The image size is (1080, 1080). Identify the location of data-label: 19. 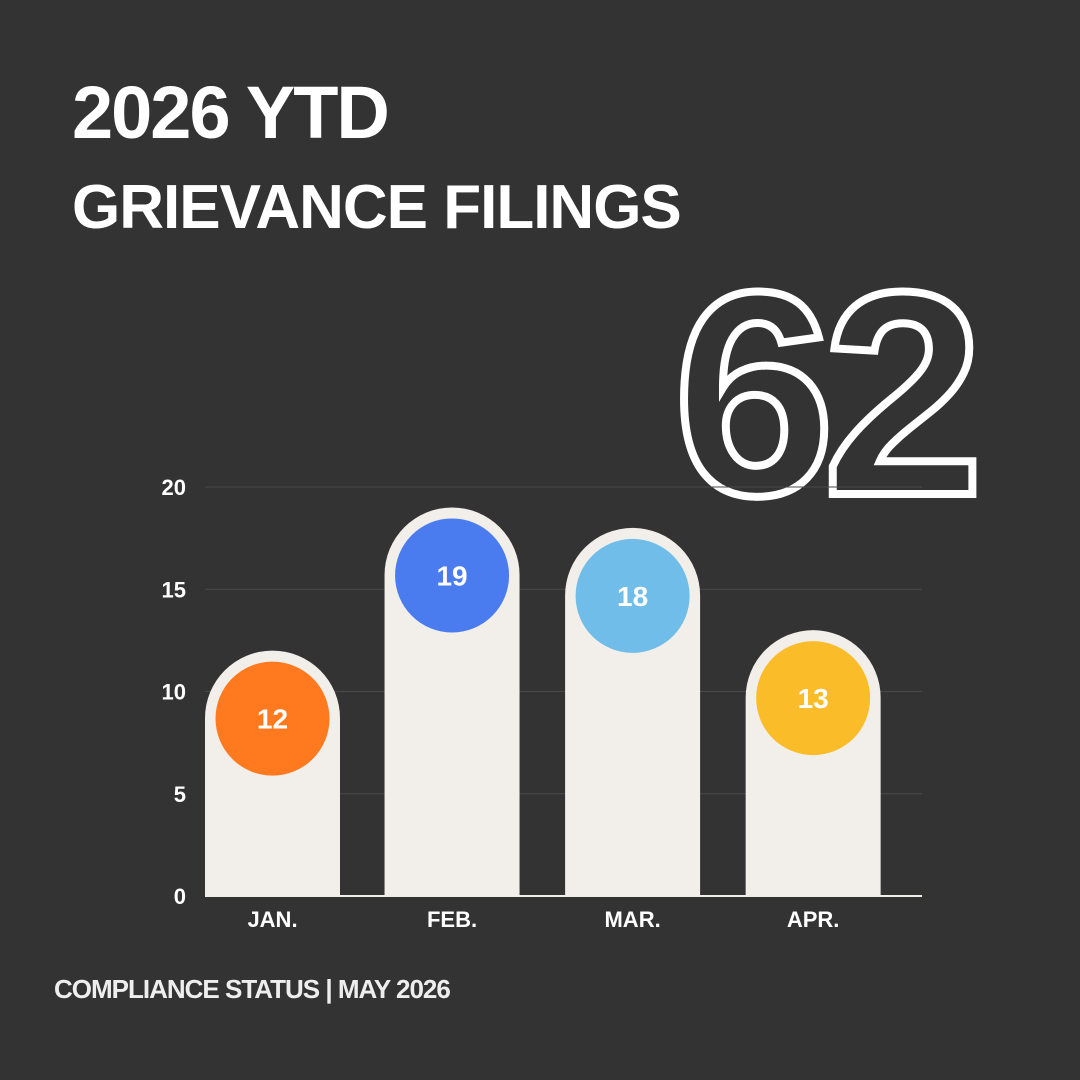
(451, 575).